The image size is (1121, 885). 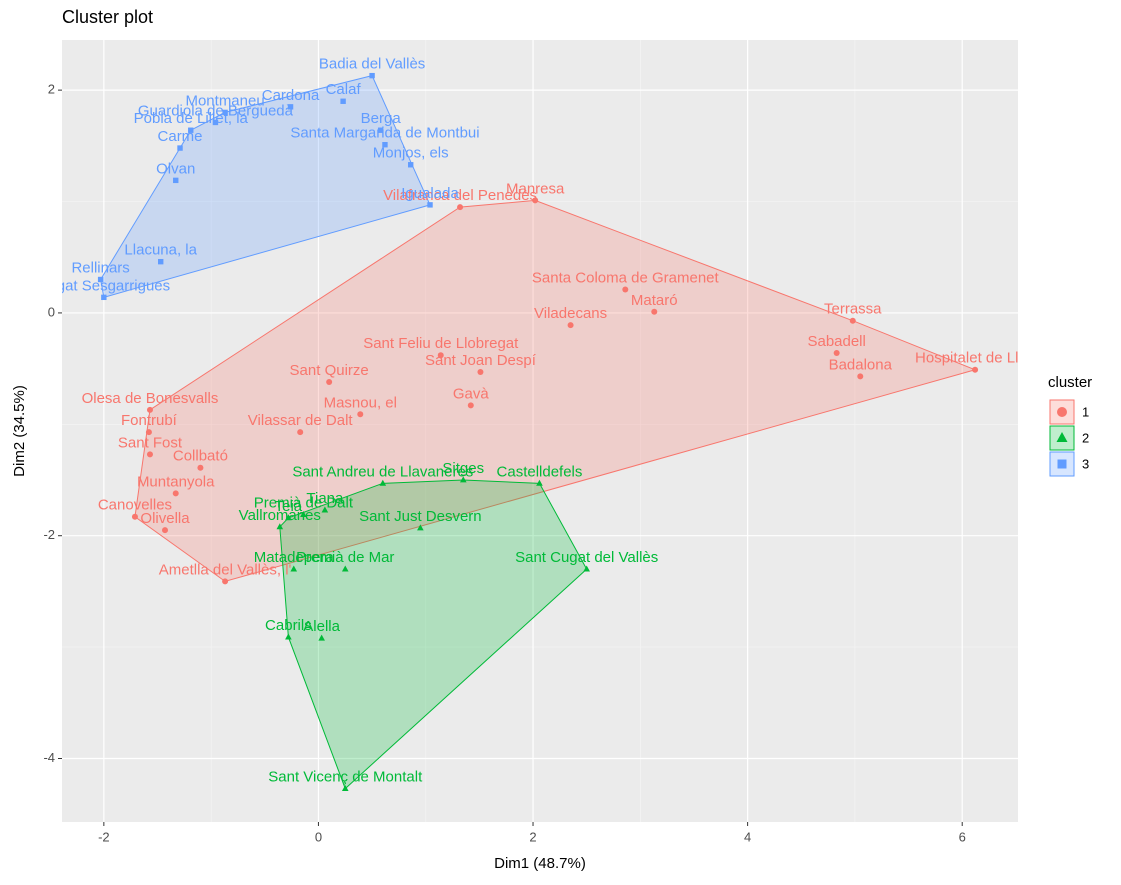 What do you see at coordinates (150, 442) in the screenshot?
I see `point-label: Sant Fost` at bounding box center [150, 442].